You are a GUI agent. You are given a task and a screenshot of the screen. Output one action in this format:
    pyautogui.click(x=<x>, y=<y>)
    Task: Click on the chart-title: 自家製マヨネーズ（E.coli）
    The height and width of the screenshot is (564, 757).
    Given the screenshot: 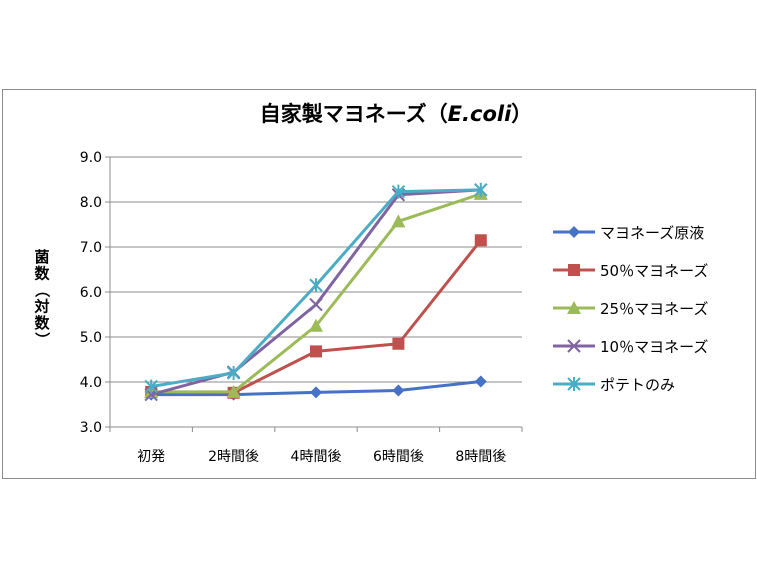 What is the action you would take?
    pyautogui.click(x=396, y=114)
    